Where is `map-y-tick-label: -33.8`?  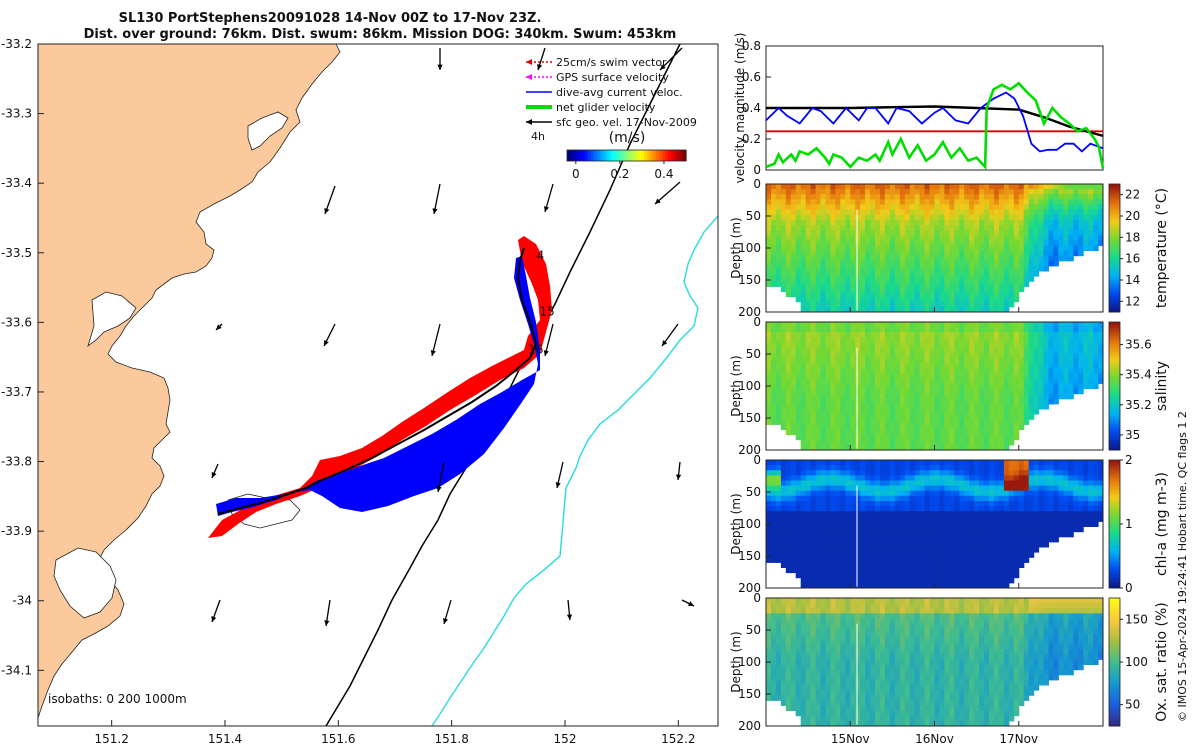 map-y-tick-label: -33.8 is located at coordinates (16, 462).